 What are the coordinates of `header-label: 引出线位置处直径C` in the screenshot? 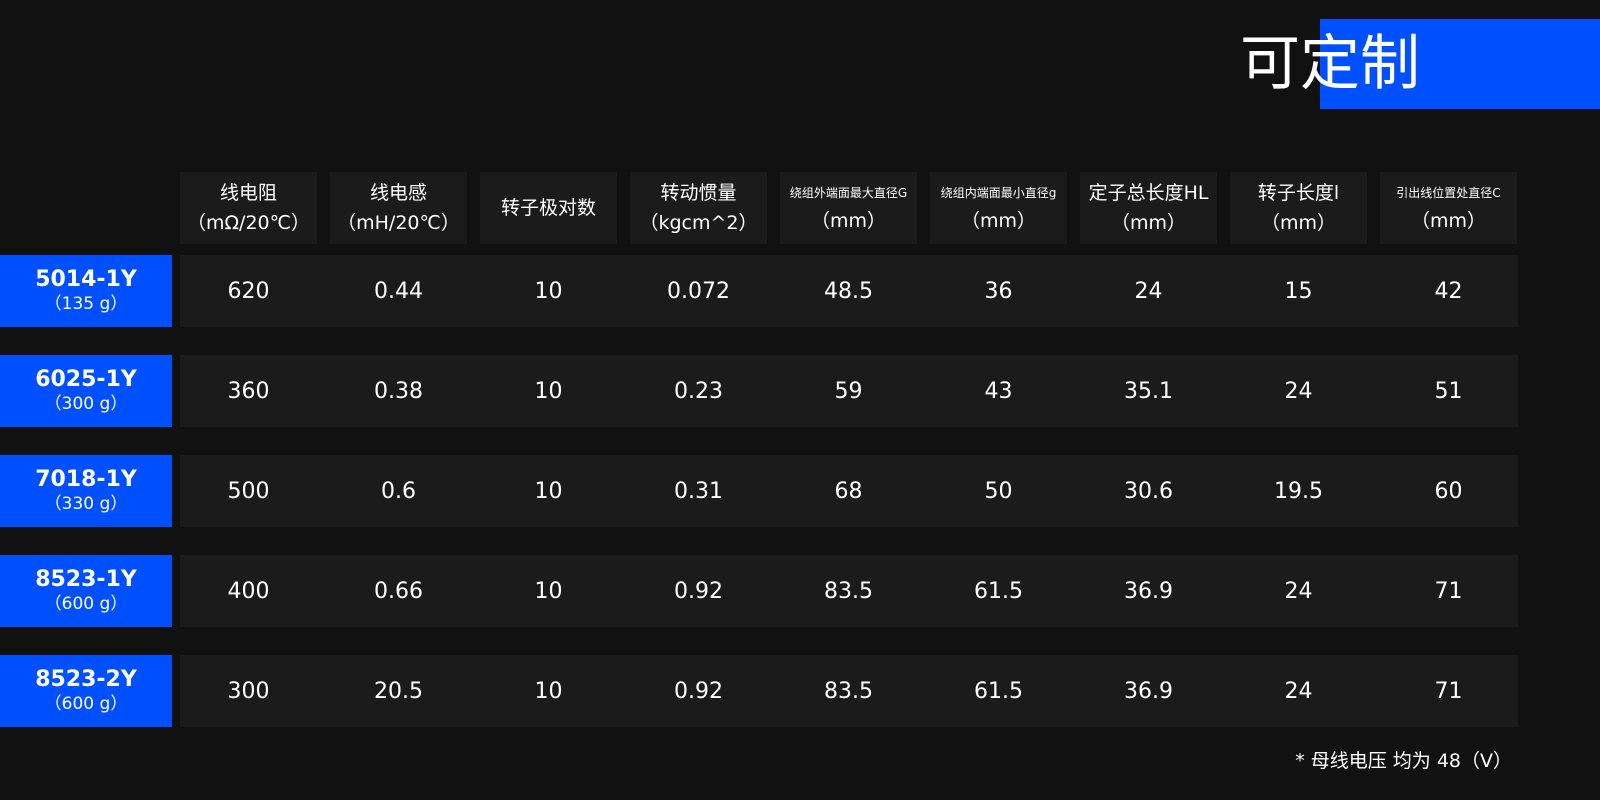 It's located at (1448, 193).